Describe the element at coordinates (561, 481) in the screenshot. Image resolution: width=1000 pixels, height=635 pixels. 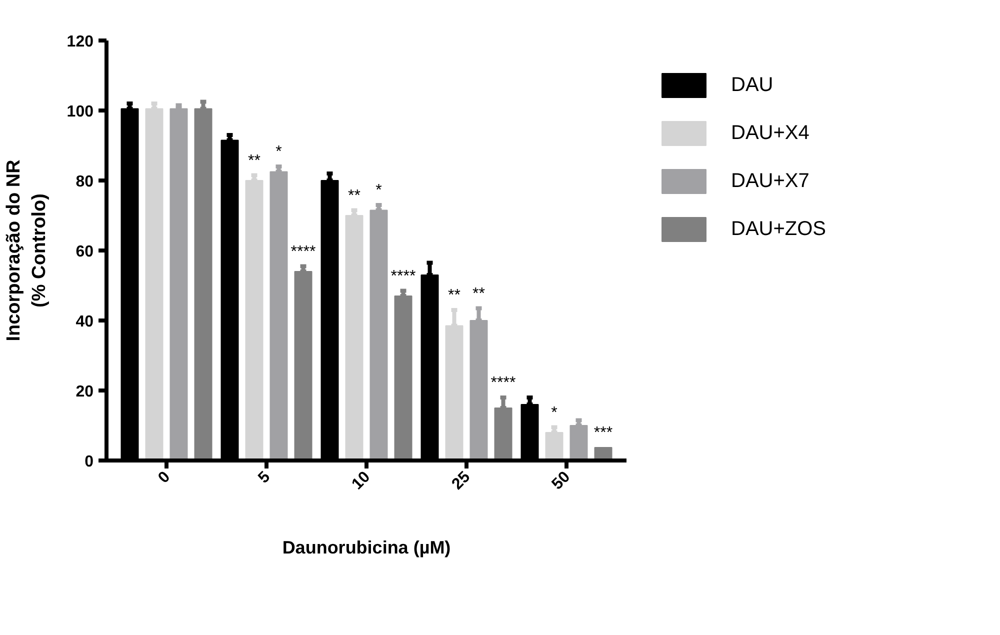
I see `x-tick-label: 50` at that location.